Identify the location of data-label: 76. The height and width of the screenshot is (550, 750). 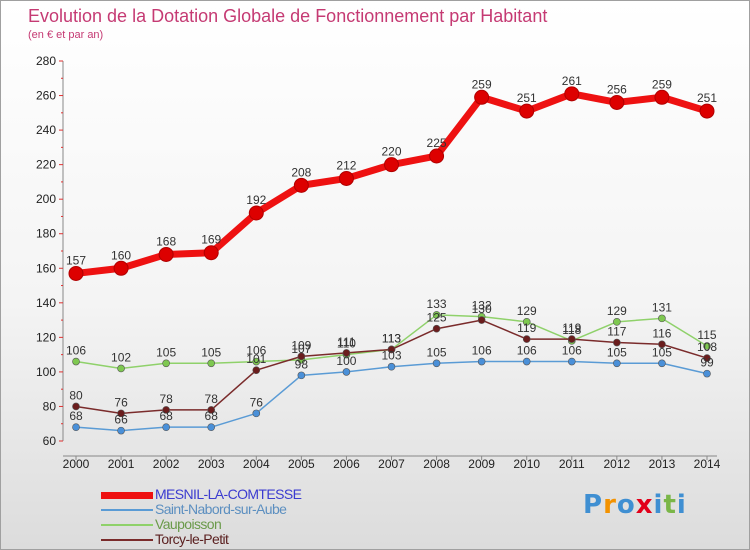
(257, 402).